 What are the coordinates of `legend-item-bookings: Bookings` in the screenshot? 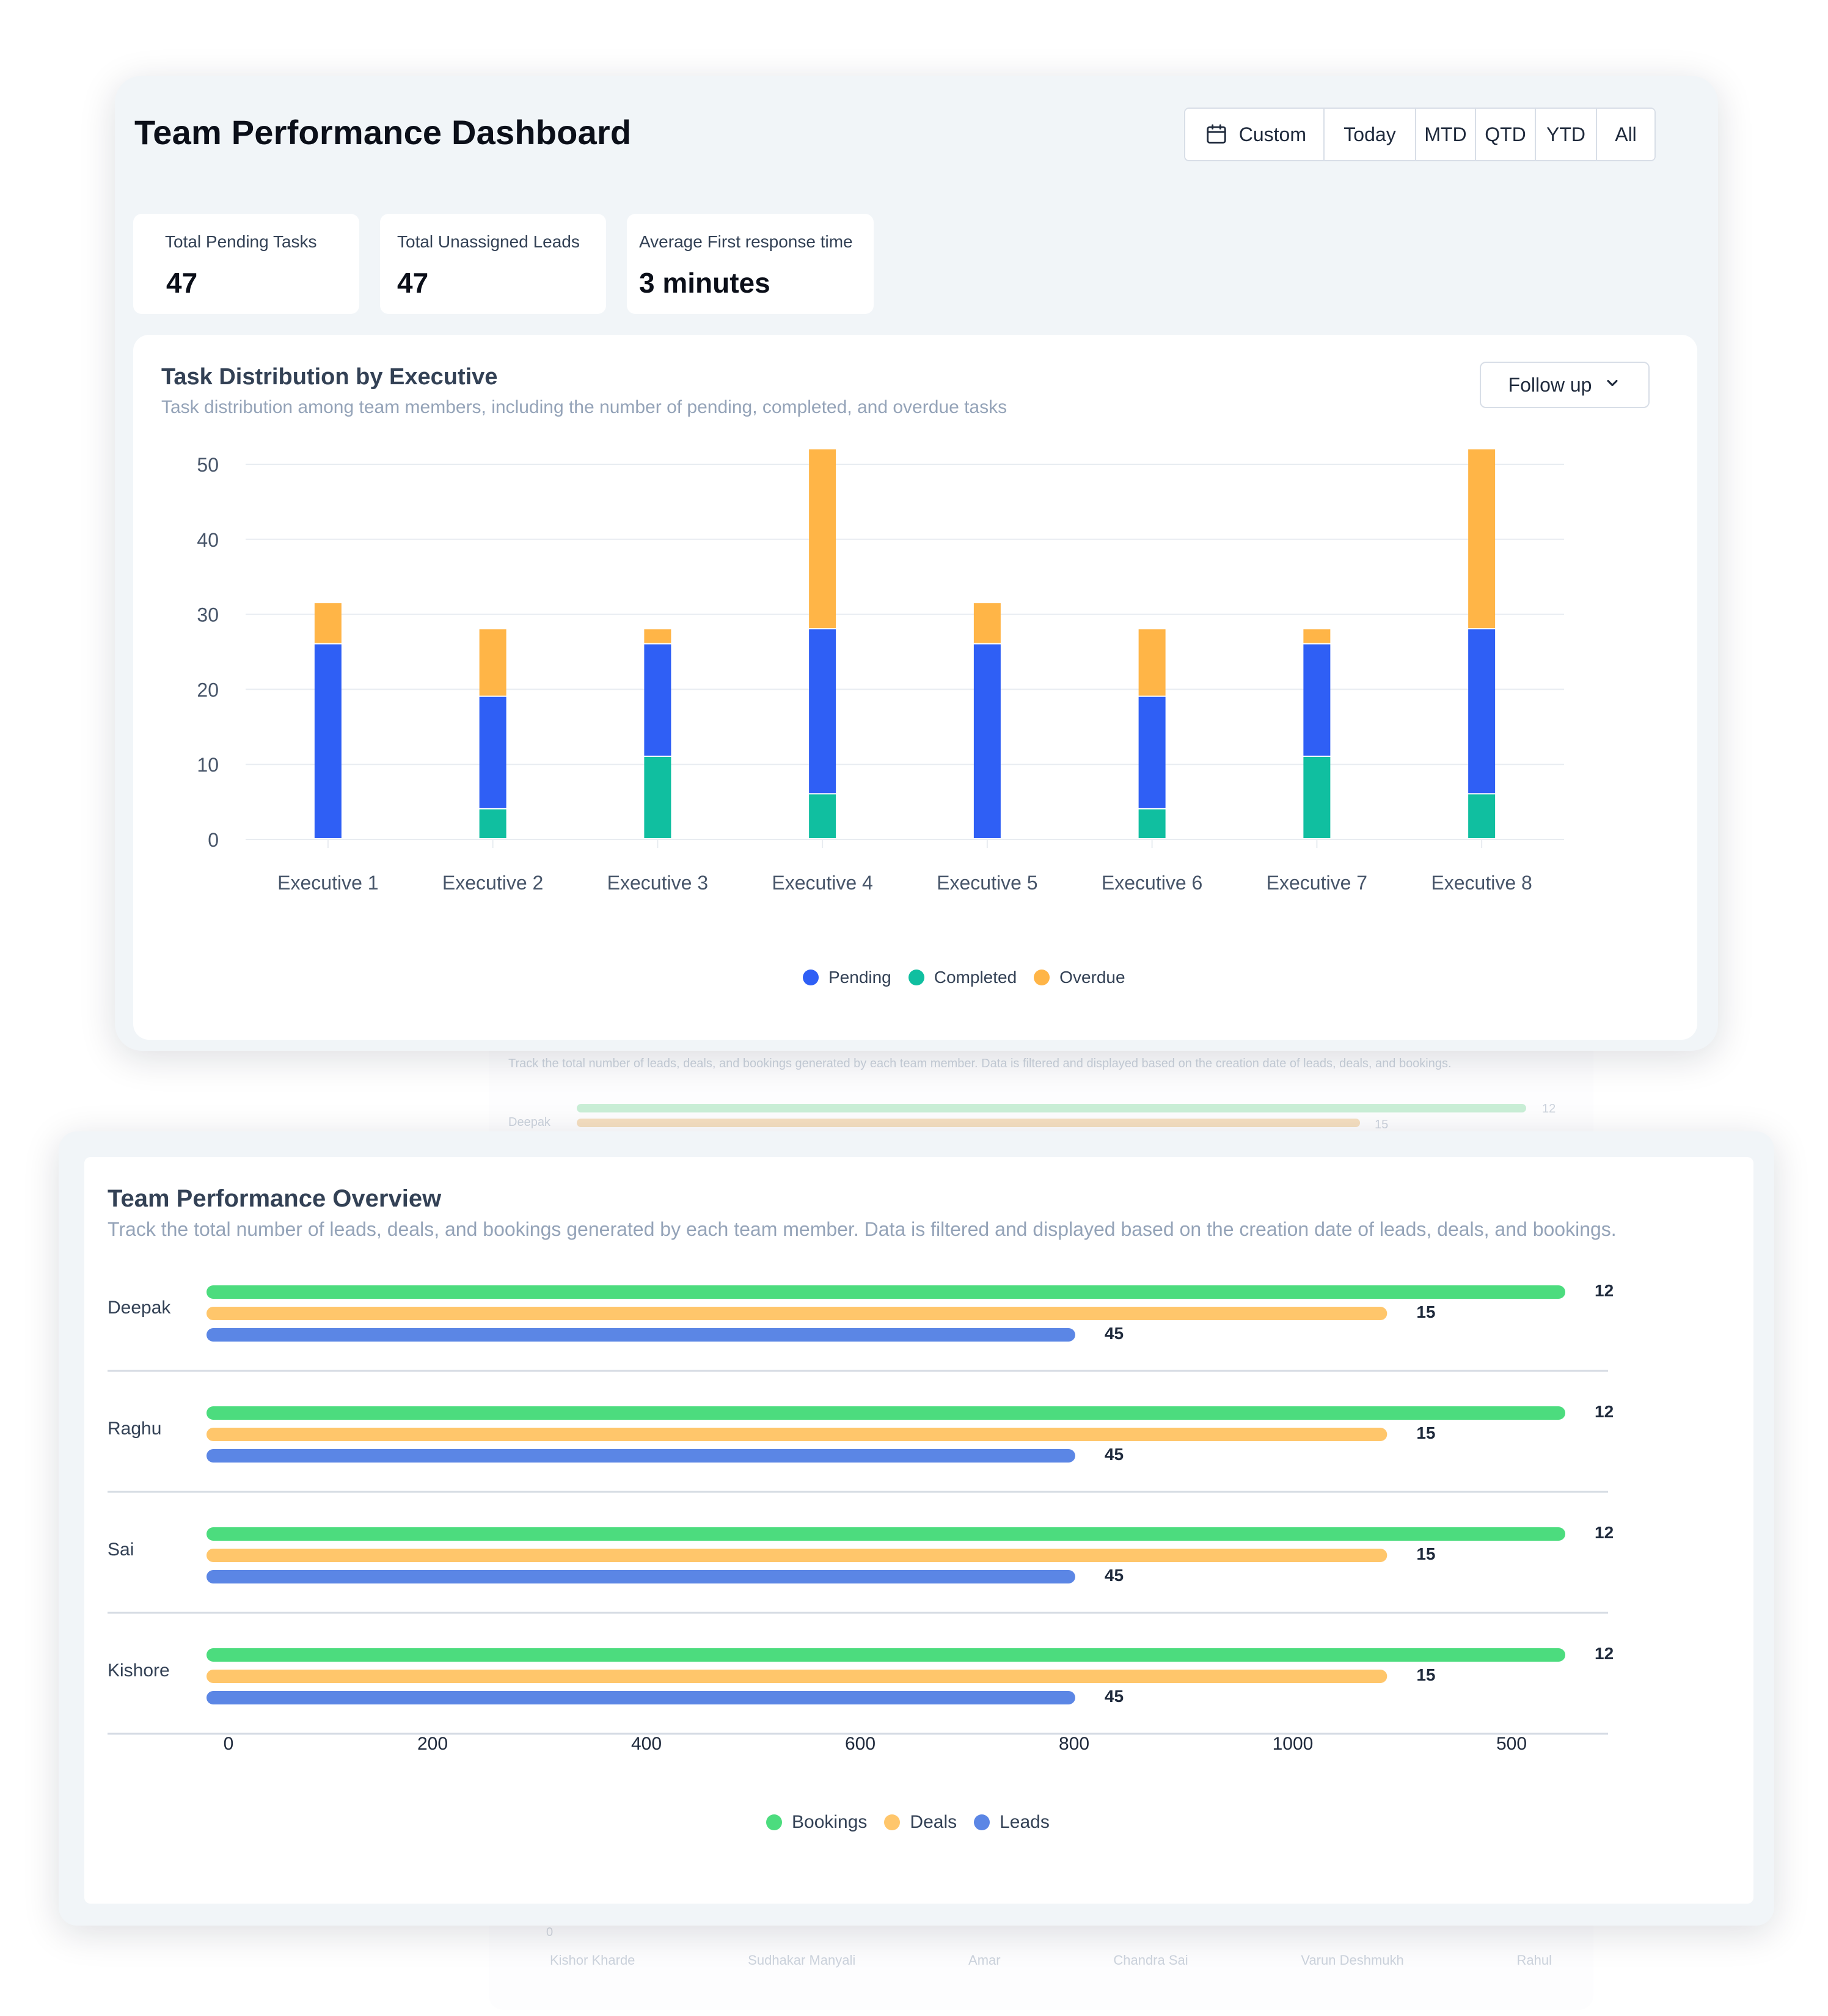 It's located at (816, 1822).